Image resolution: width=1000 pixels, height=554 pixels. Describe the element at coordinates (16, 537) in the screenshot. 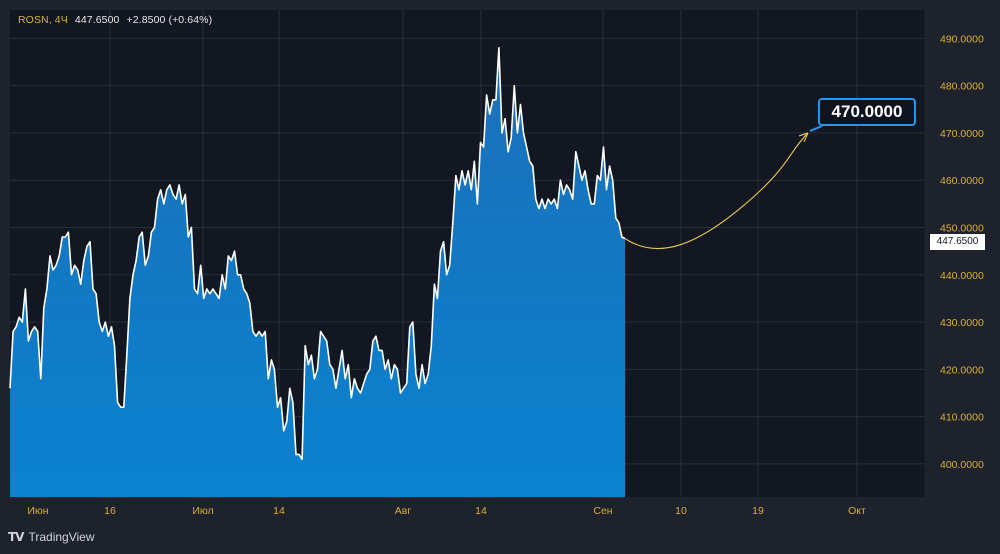

I see `tradingview-logo-icon: 𝗧𝗩` at that location.